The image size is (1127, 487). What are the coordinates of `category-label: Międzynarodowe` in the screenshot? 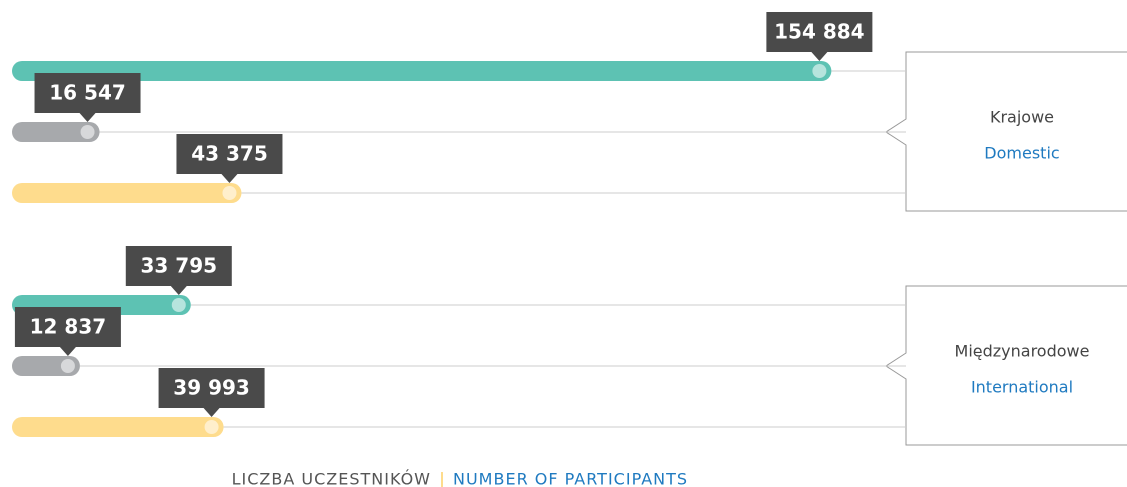 It's located at (1022, 351).